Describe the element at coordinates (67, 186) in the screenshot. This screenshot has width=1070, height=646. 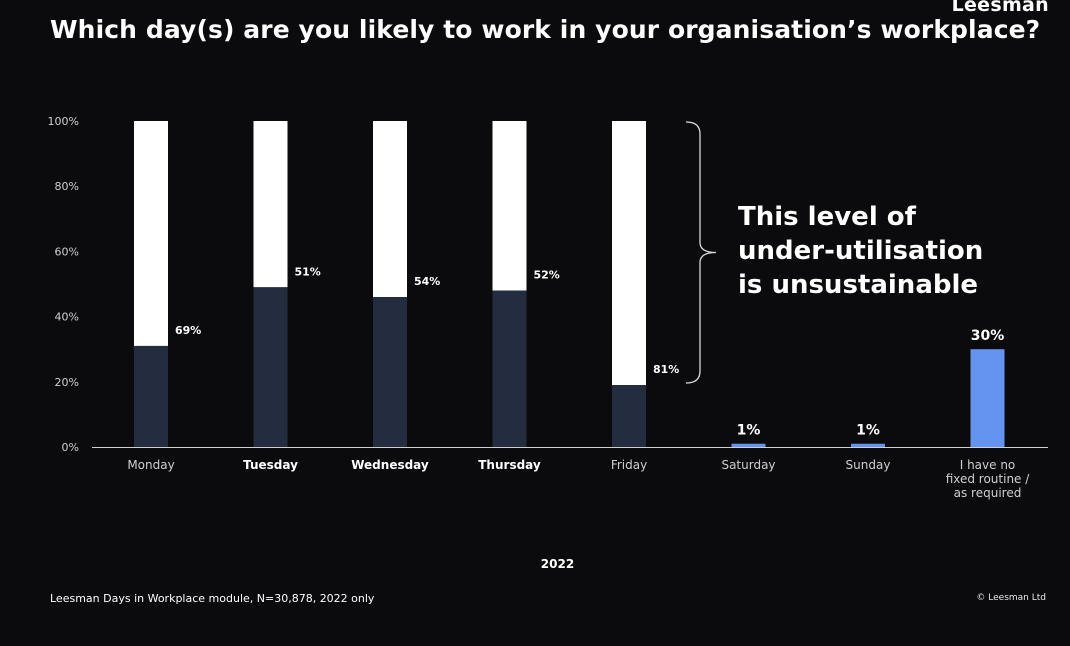
I see `y-tick-label: 80%` at that location.